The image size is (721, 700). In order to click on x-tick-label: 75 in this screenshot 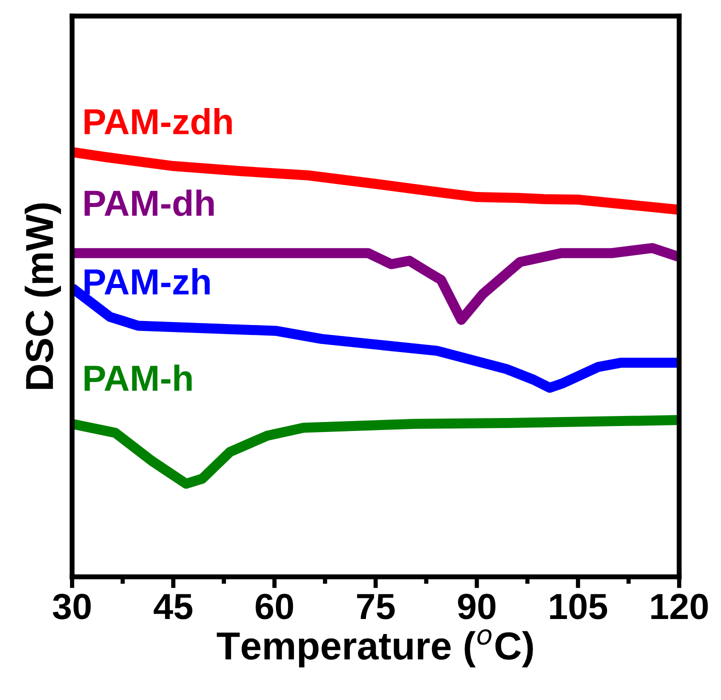, I will do `click(376, 607)`.